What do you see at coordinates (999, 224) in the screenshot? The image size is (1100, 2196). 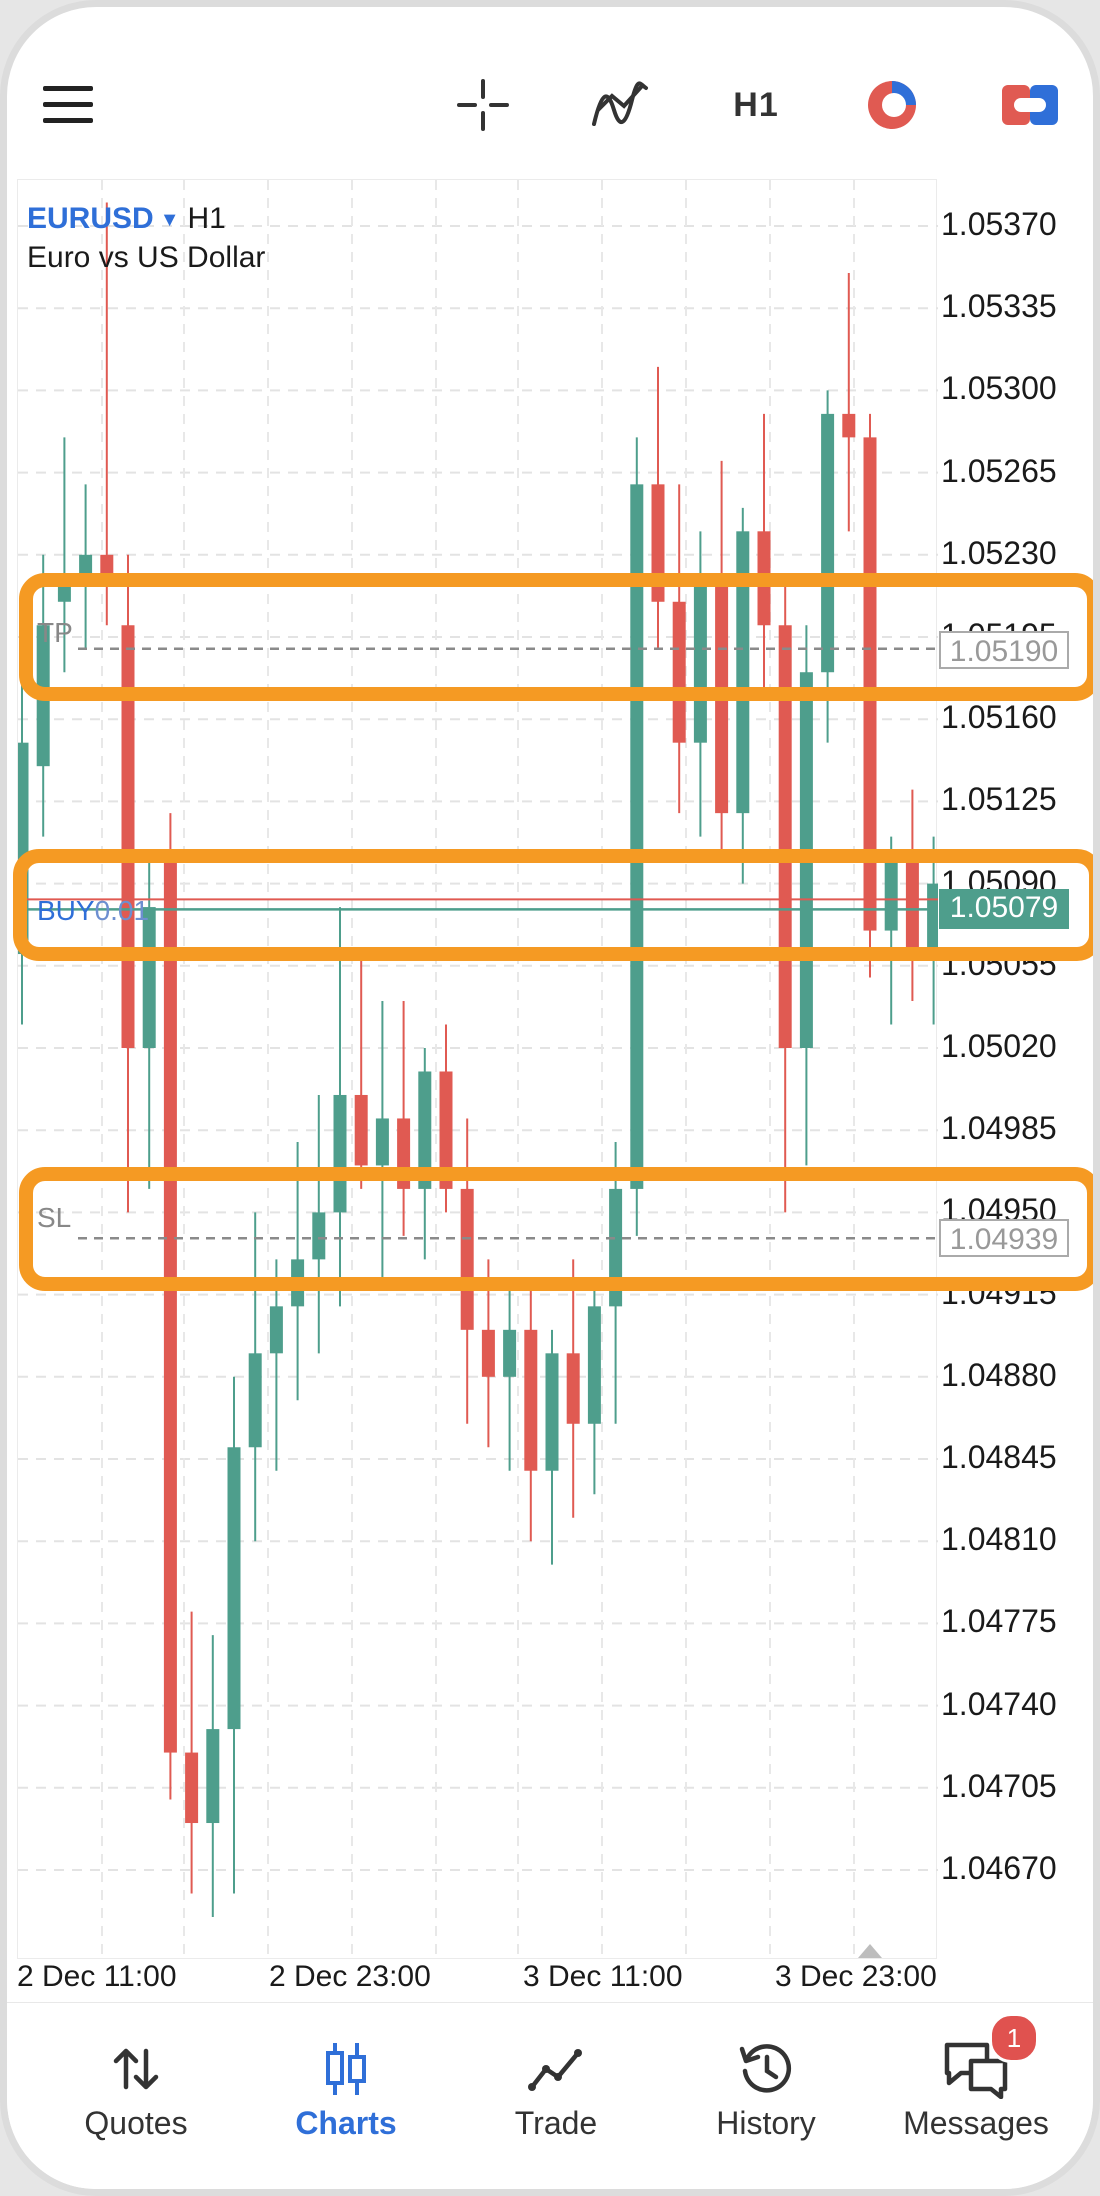 I see `price-axis-label: 1.05370` at bounding box center [999, 224].